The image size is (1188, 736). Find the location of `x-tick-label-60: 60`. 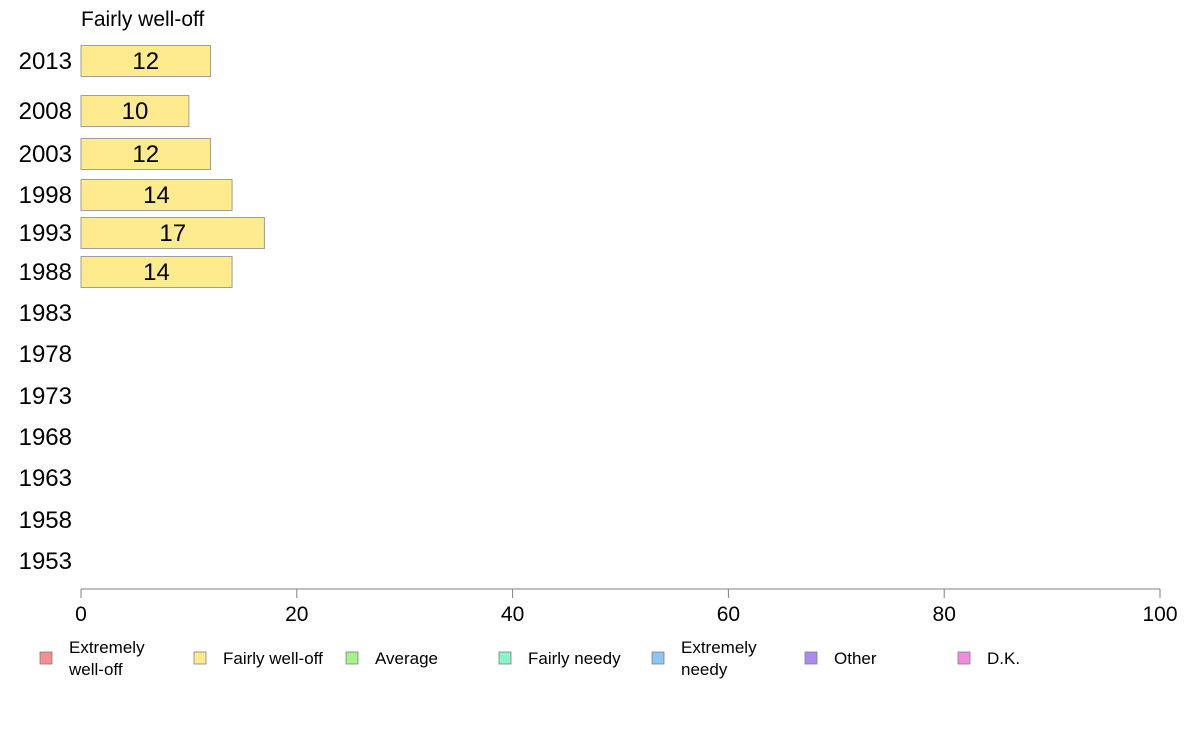

x-tick-label-60: 60 is located at coordinates (728, 614).